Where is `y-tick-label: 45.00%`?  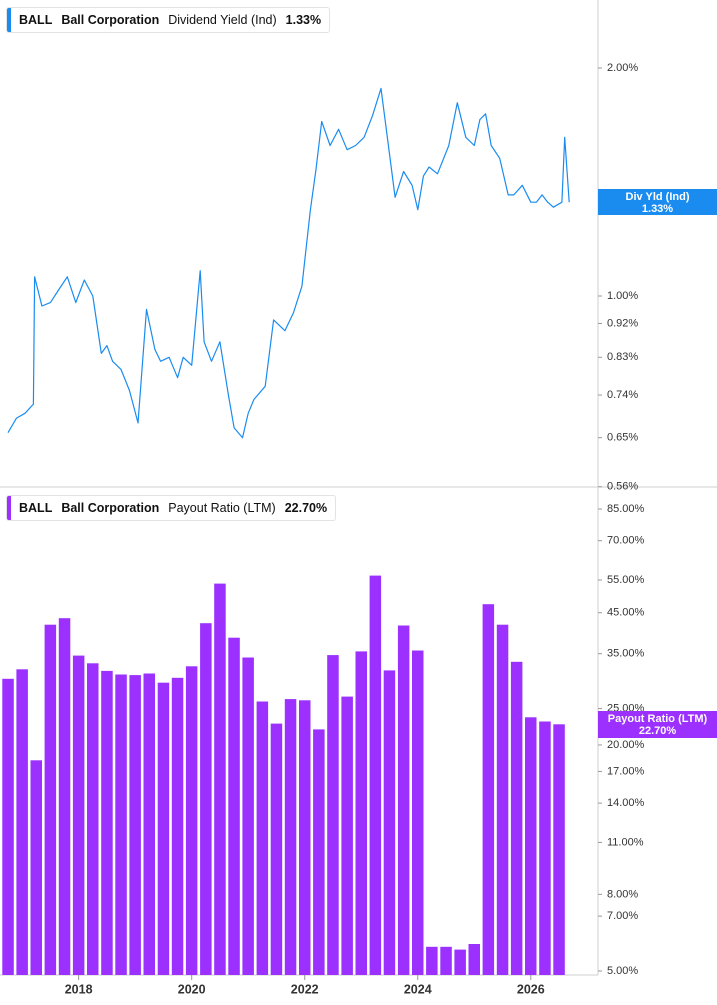
y-tick-label: 45.00% is located at coordinates (626, 613).